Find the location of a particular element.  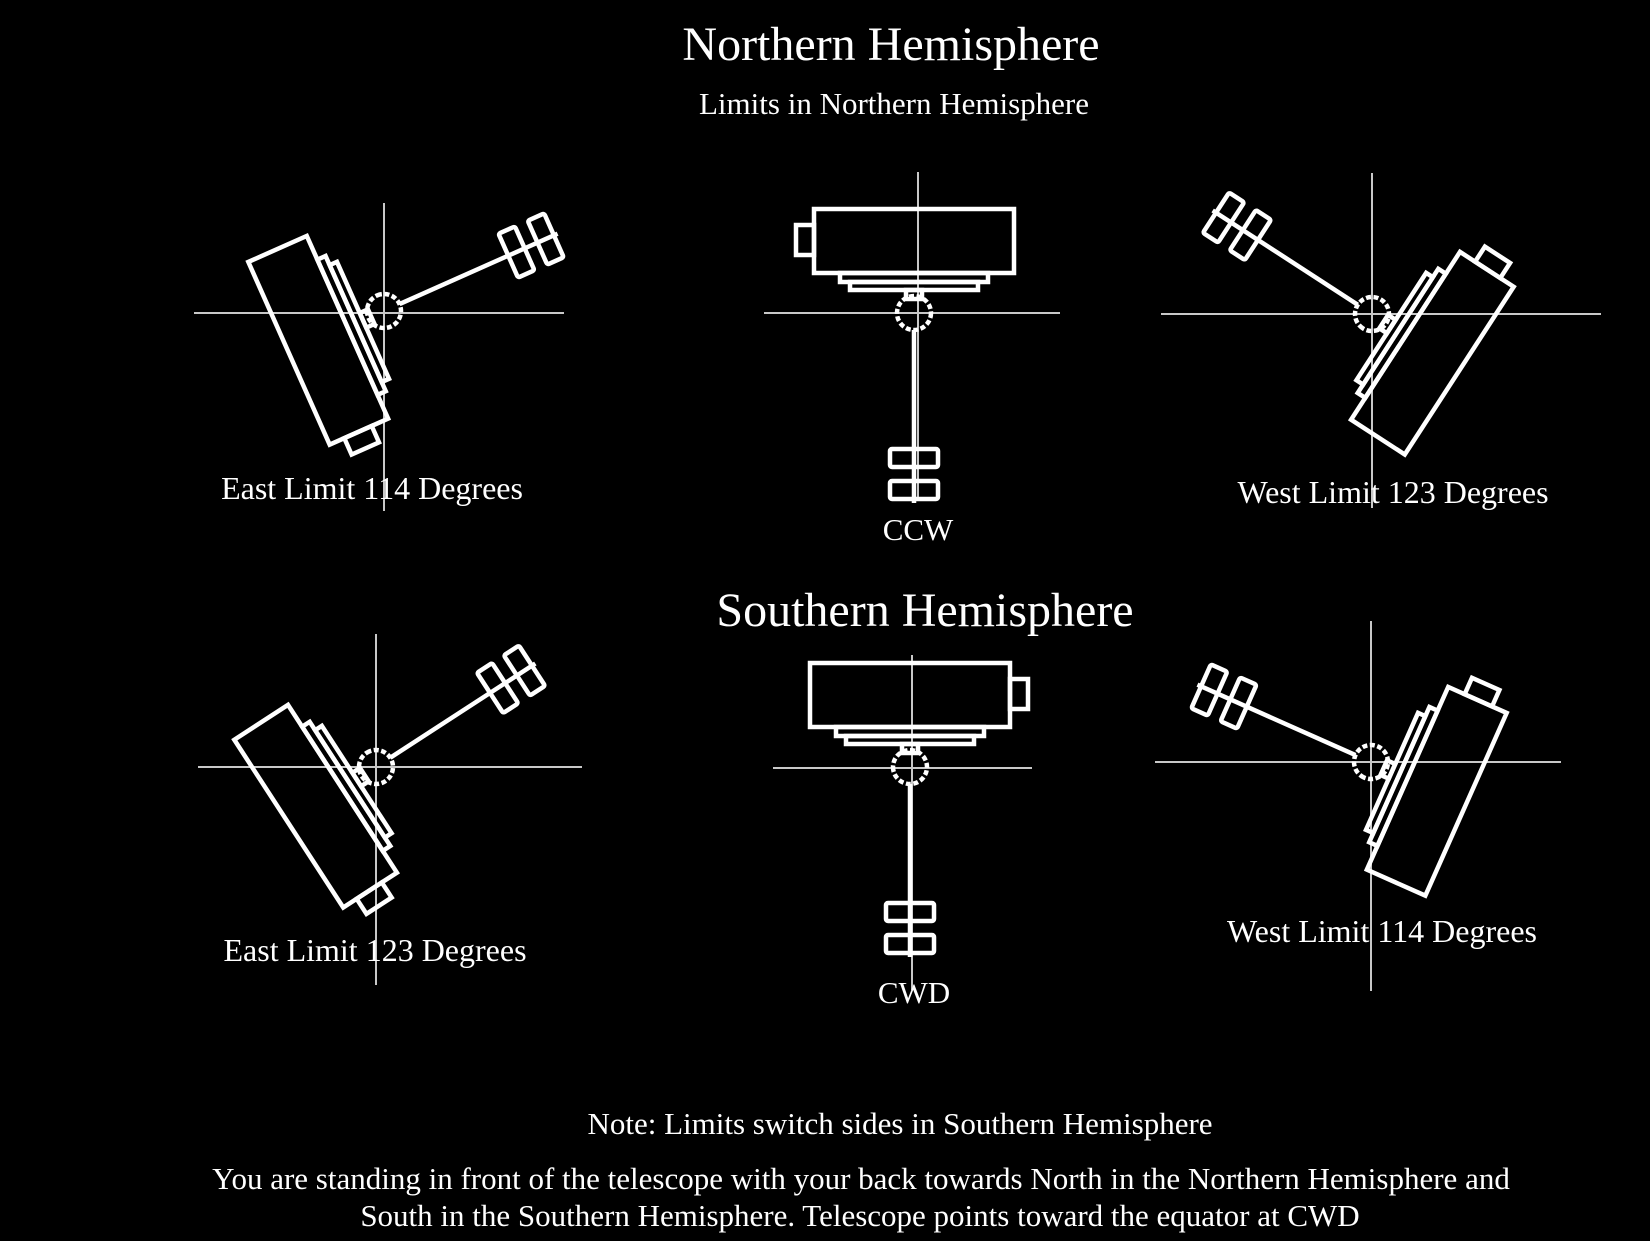

page-subtitle: Limits in Northern Hemisphere is located at coordinates (894, 103).